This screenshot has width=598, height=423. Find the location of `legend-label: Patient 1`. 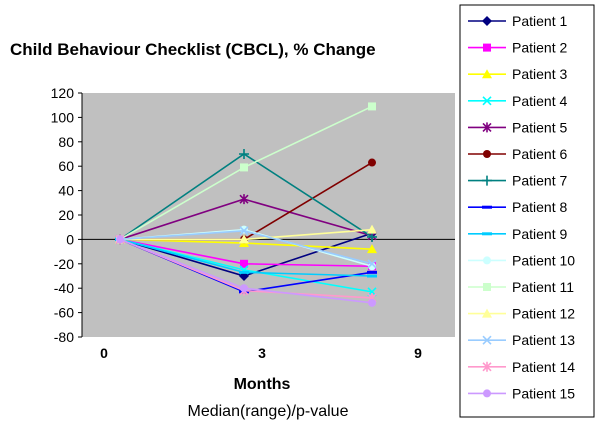

legend-label: Patient 1 is located at coordinates (539, 21).